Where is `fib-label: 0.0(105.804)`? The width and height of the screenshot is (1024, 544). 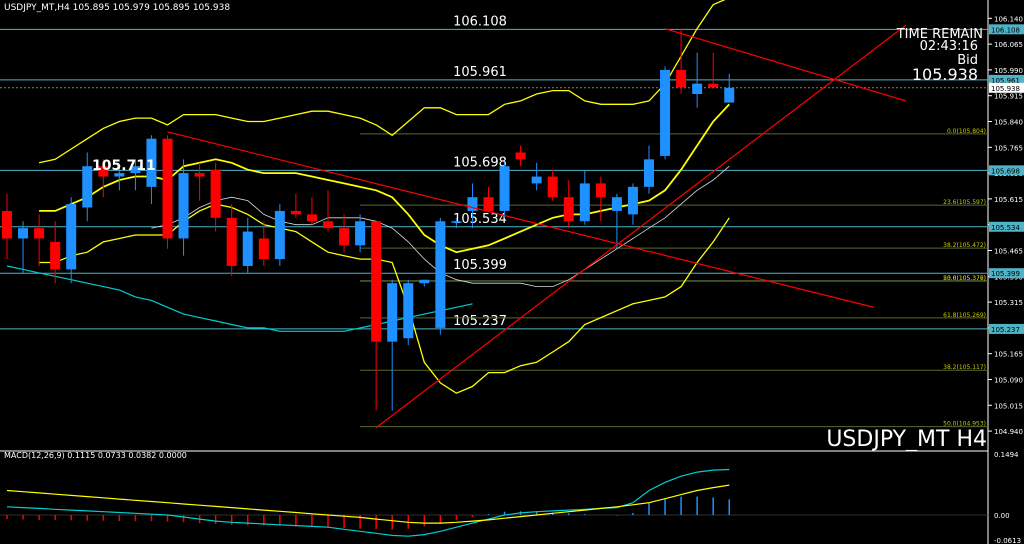 fib-label: 0.0(105.804) is located at coordinates (966, 131).